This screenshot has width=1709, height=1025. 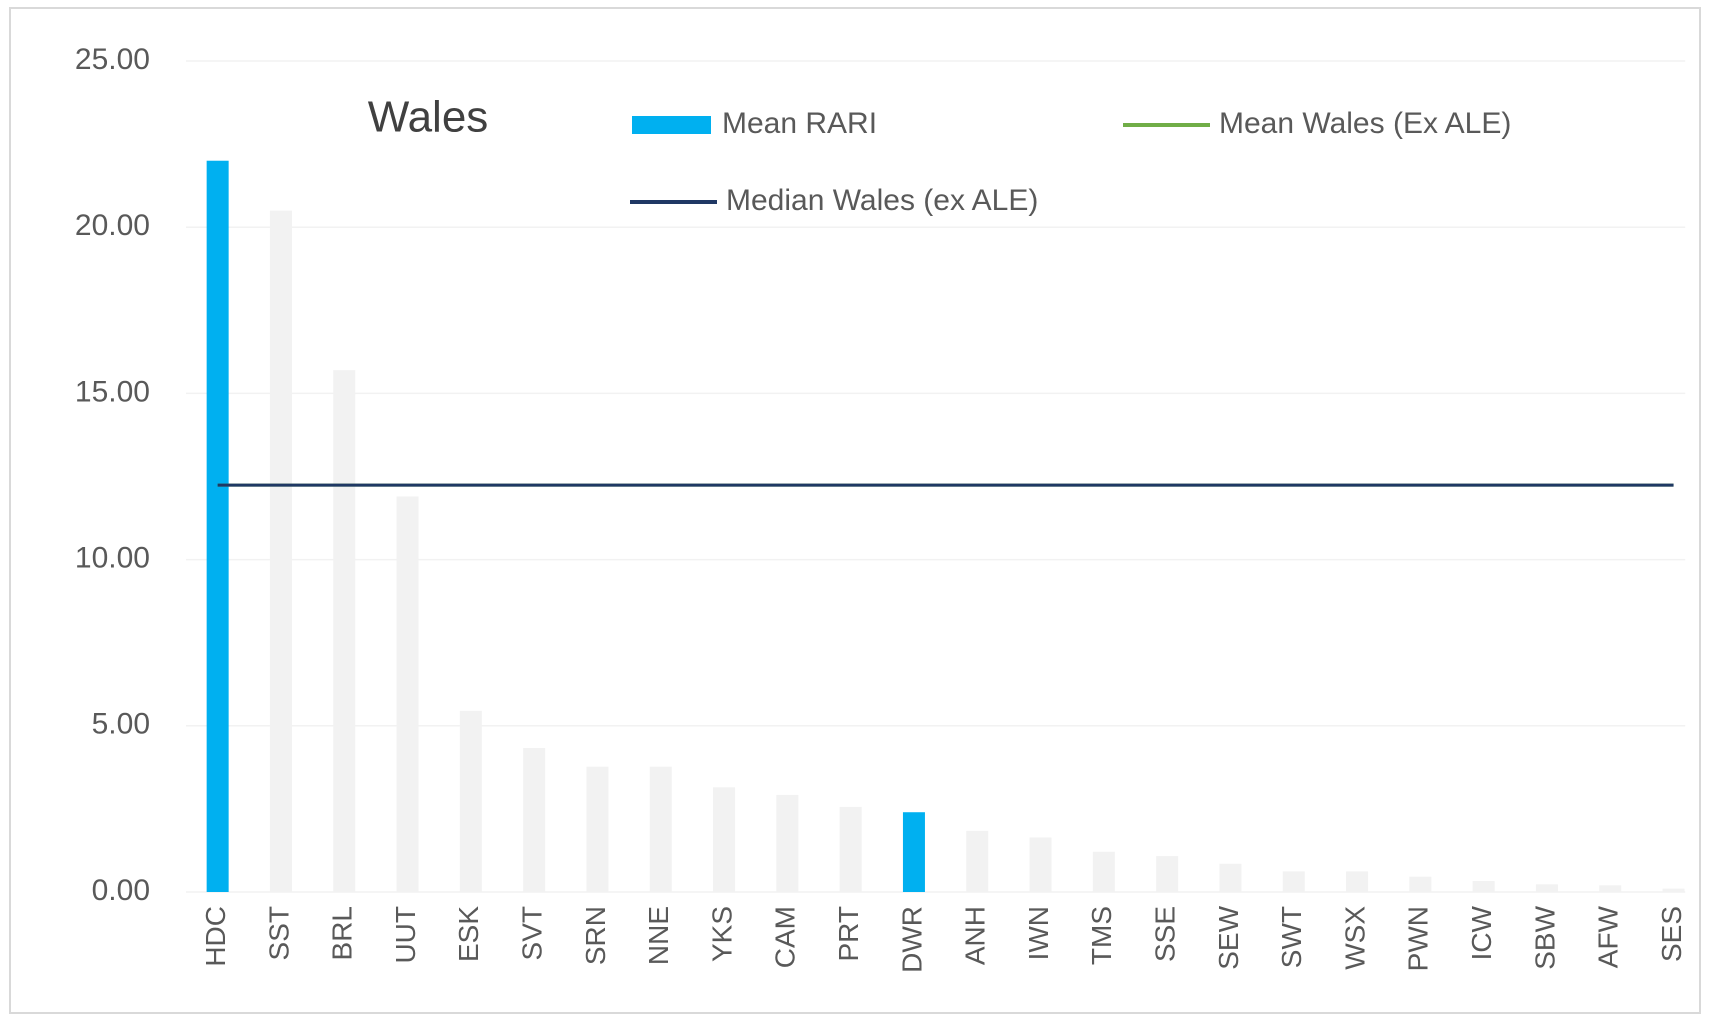 What do you see at coordinates (975, 935) in the screenshot?
I see `x-tick-label: ANH` at bounding box center [975, 935].